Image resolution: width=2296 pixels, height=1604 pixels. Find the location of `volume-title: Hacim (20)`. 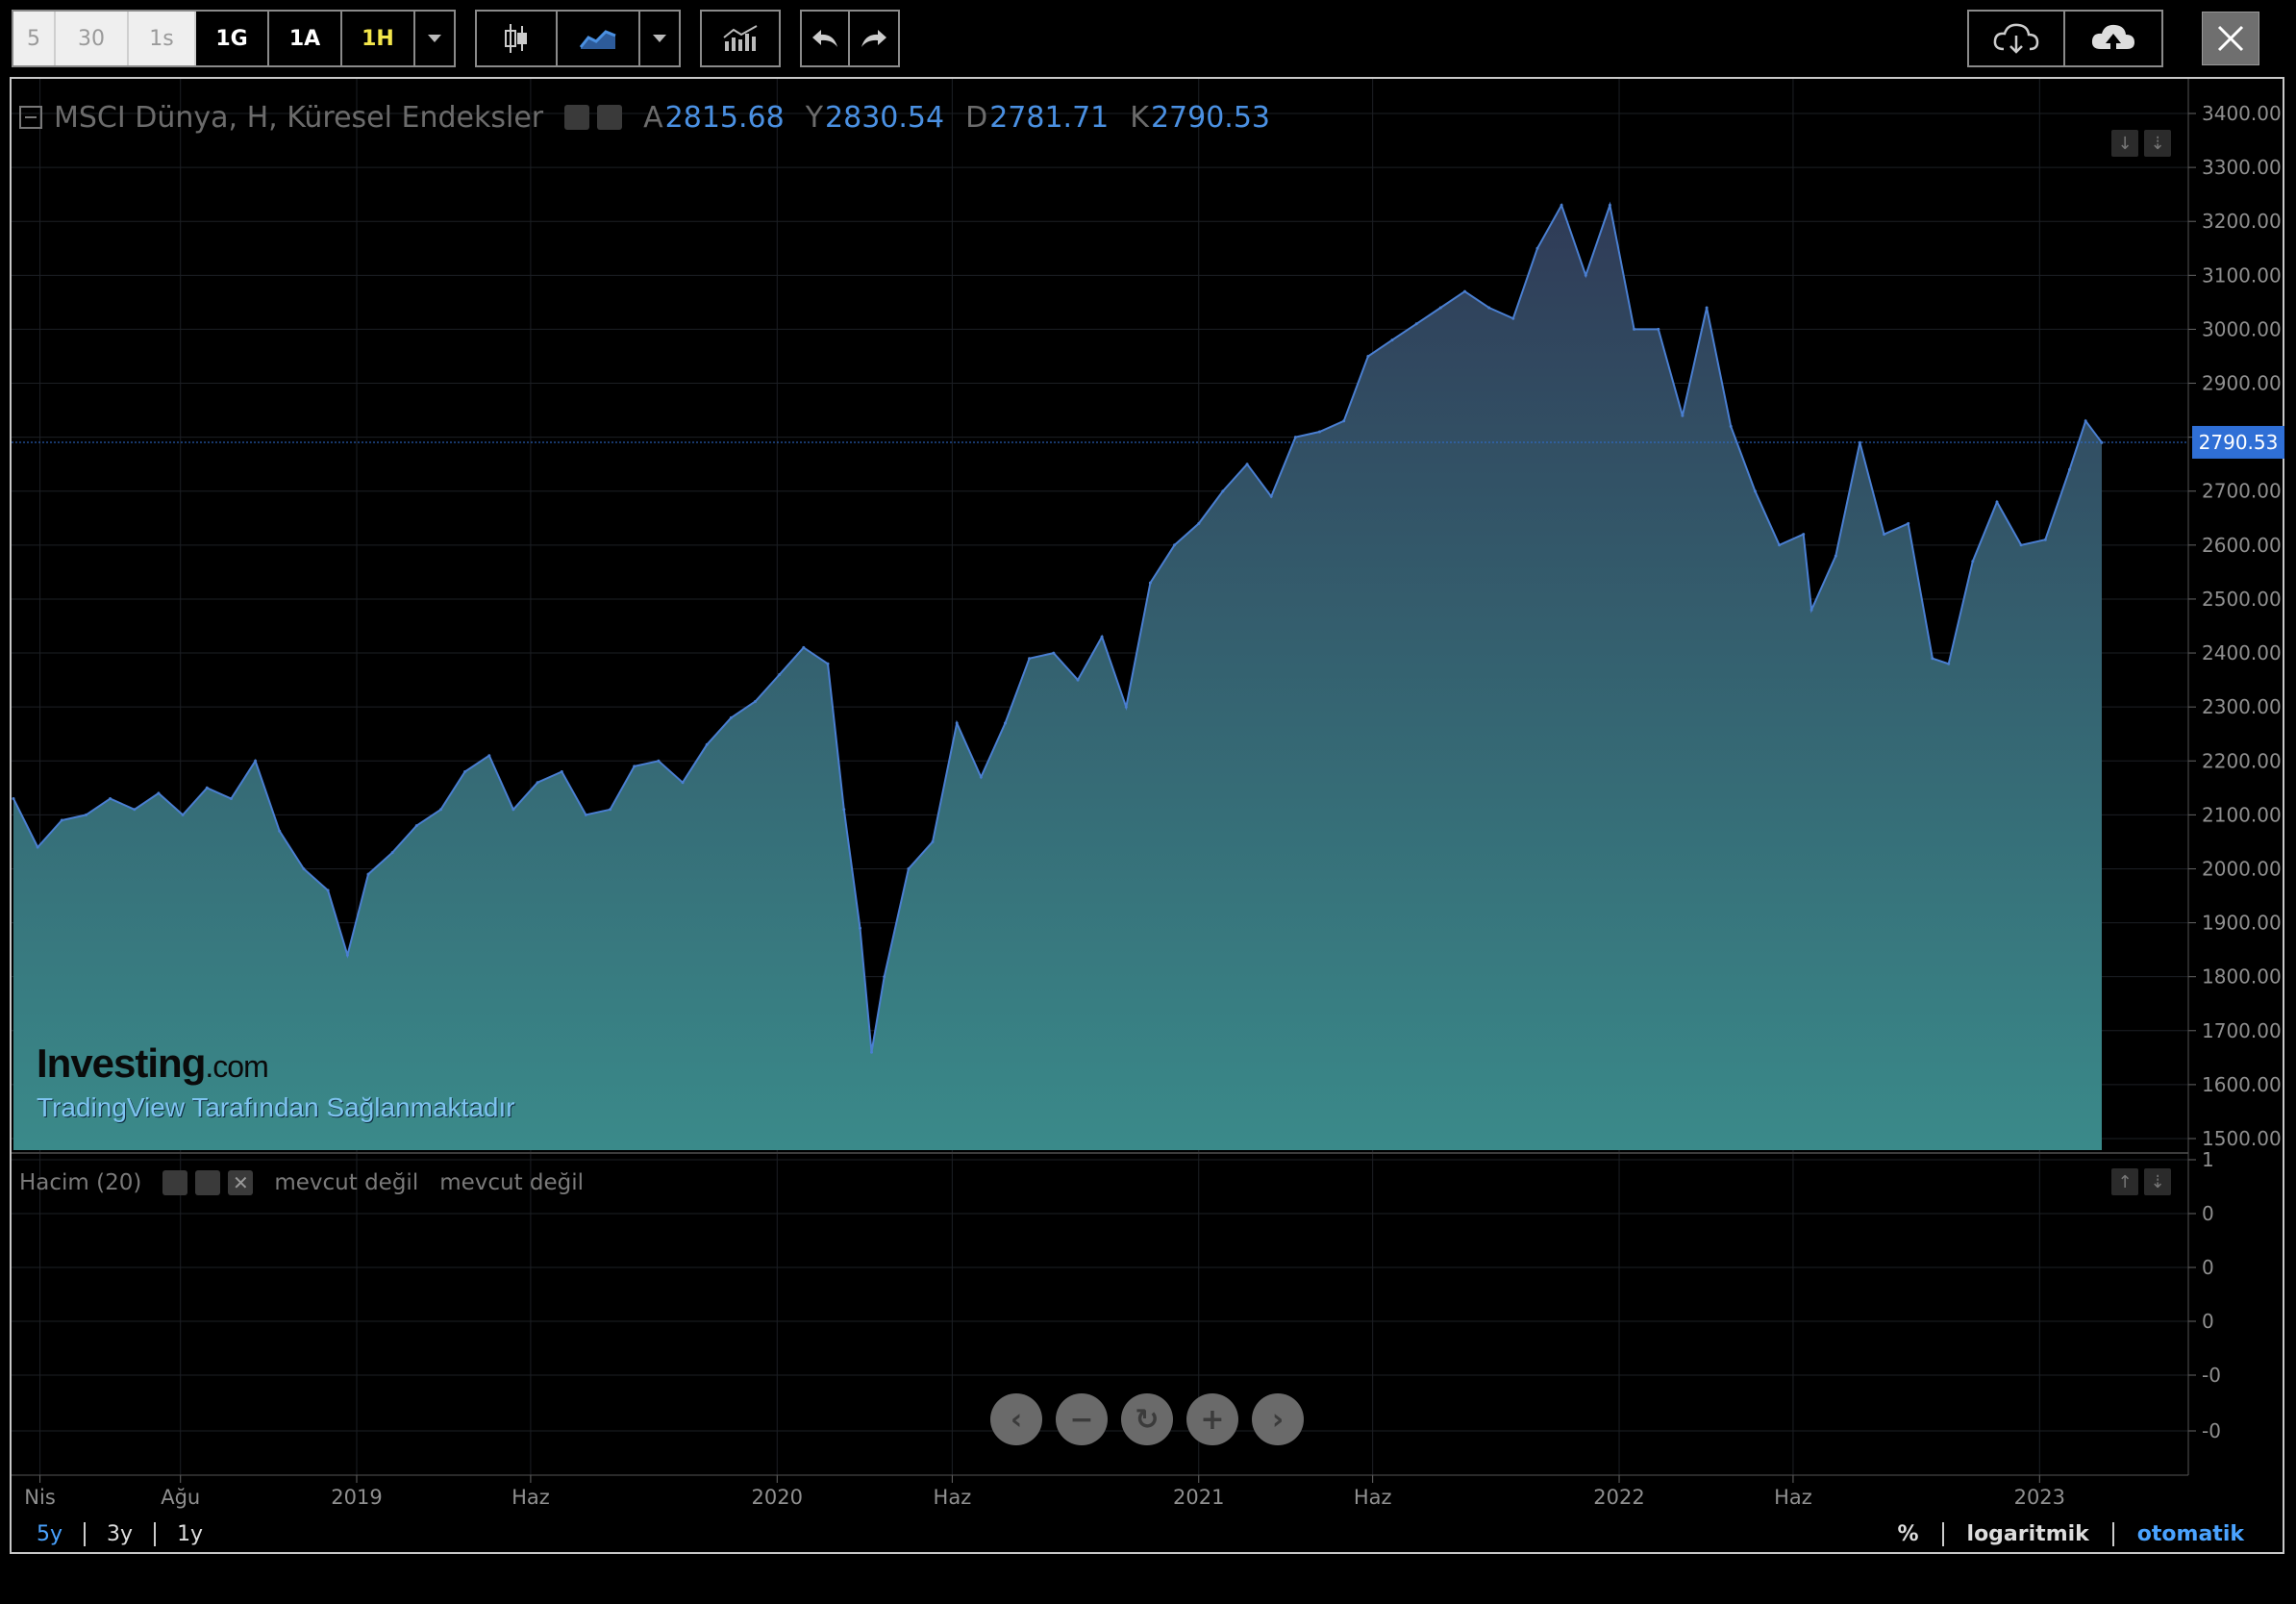

volume-title: Hacim (20) is located at coordinates (80, 1182).